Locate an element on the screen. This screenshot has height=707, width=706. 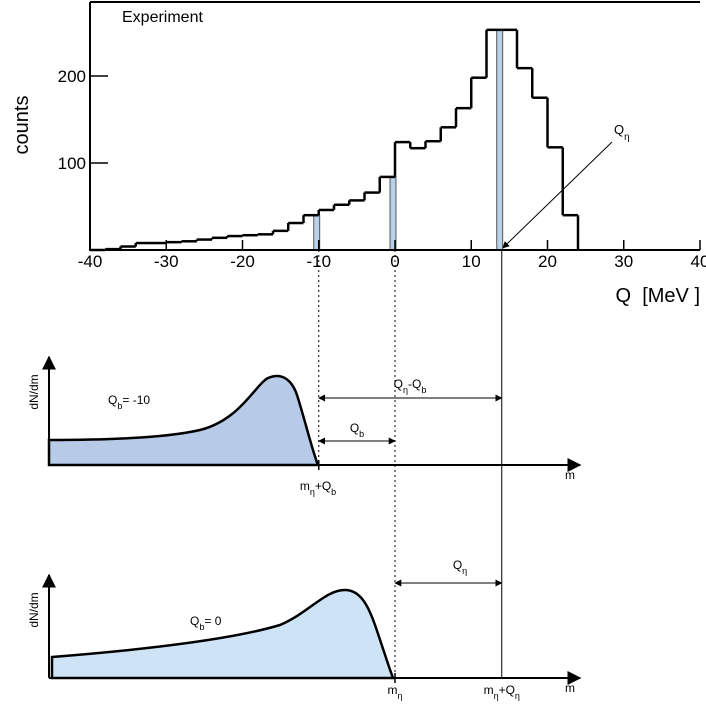
x-tick-label: -30 is located at coordinates (166, 261).